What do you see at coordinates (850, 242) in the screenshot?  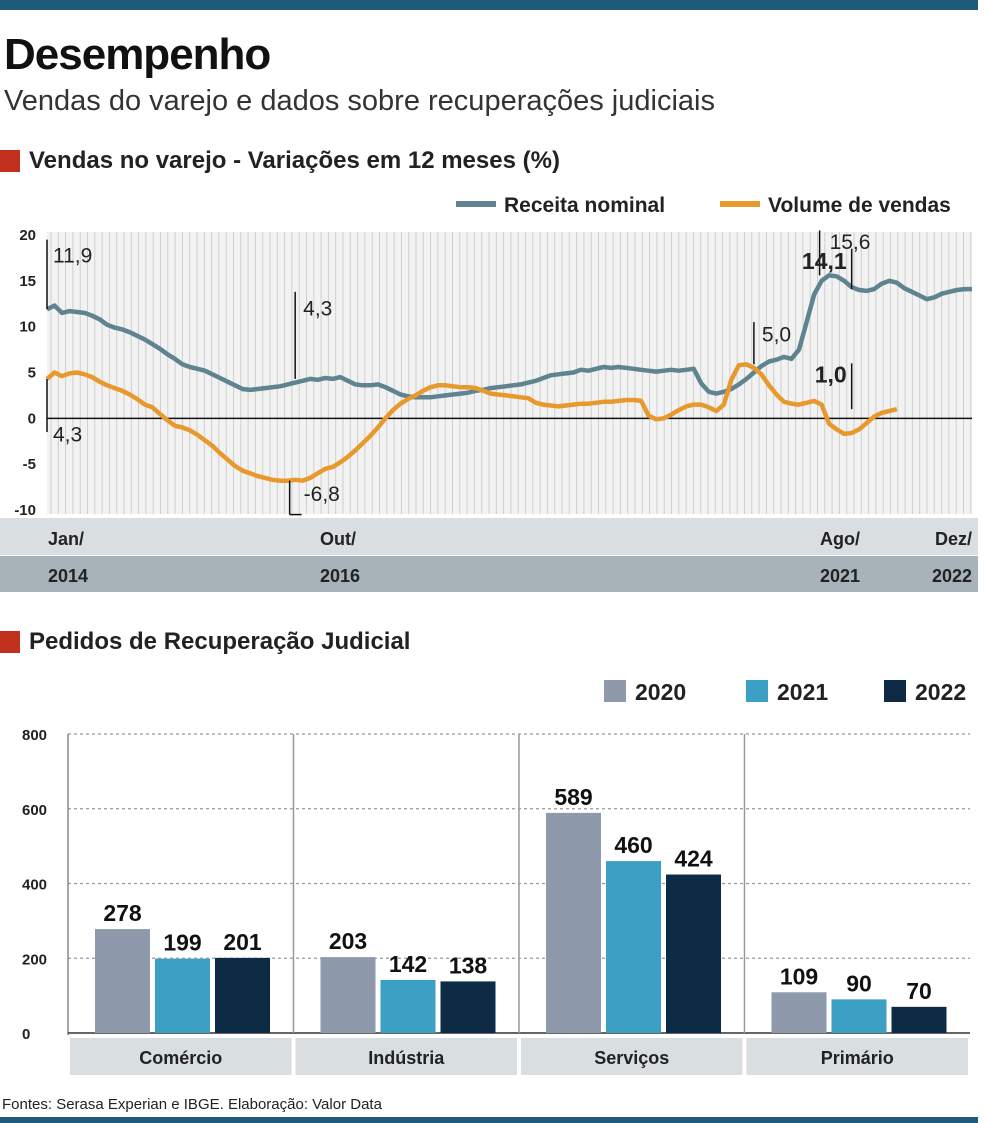 I see `data-label: 15,6` at bounding box center [850, 242].